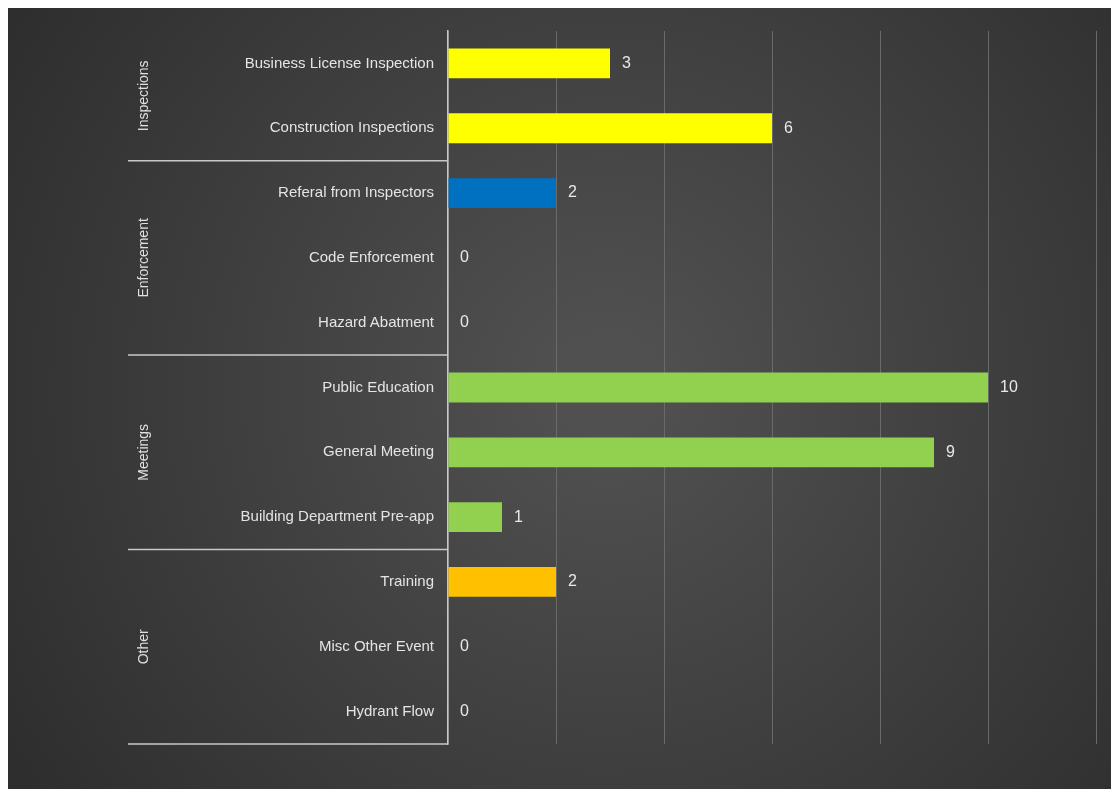  What do you see at coordinates (351, 127) in the screenshot?
I see `y-tick-label: Construction Inspections` at bounding box center [351, 127].